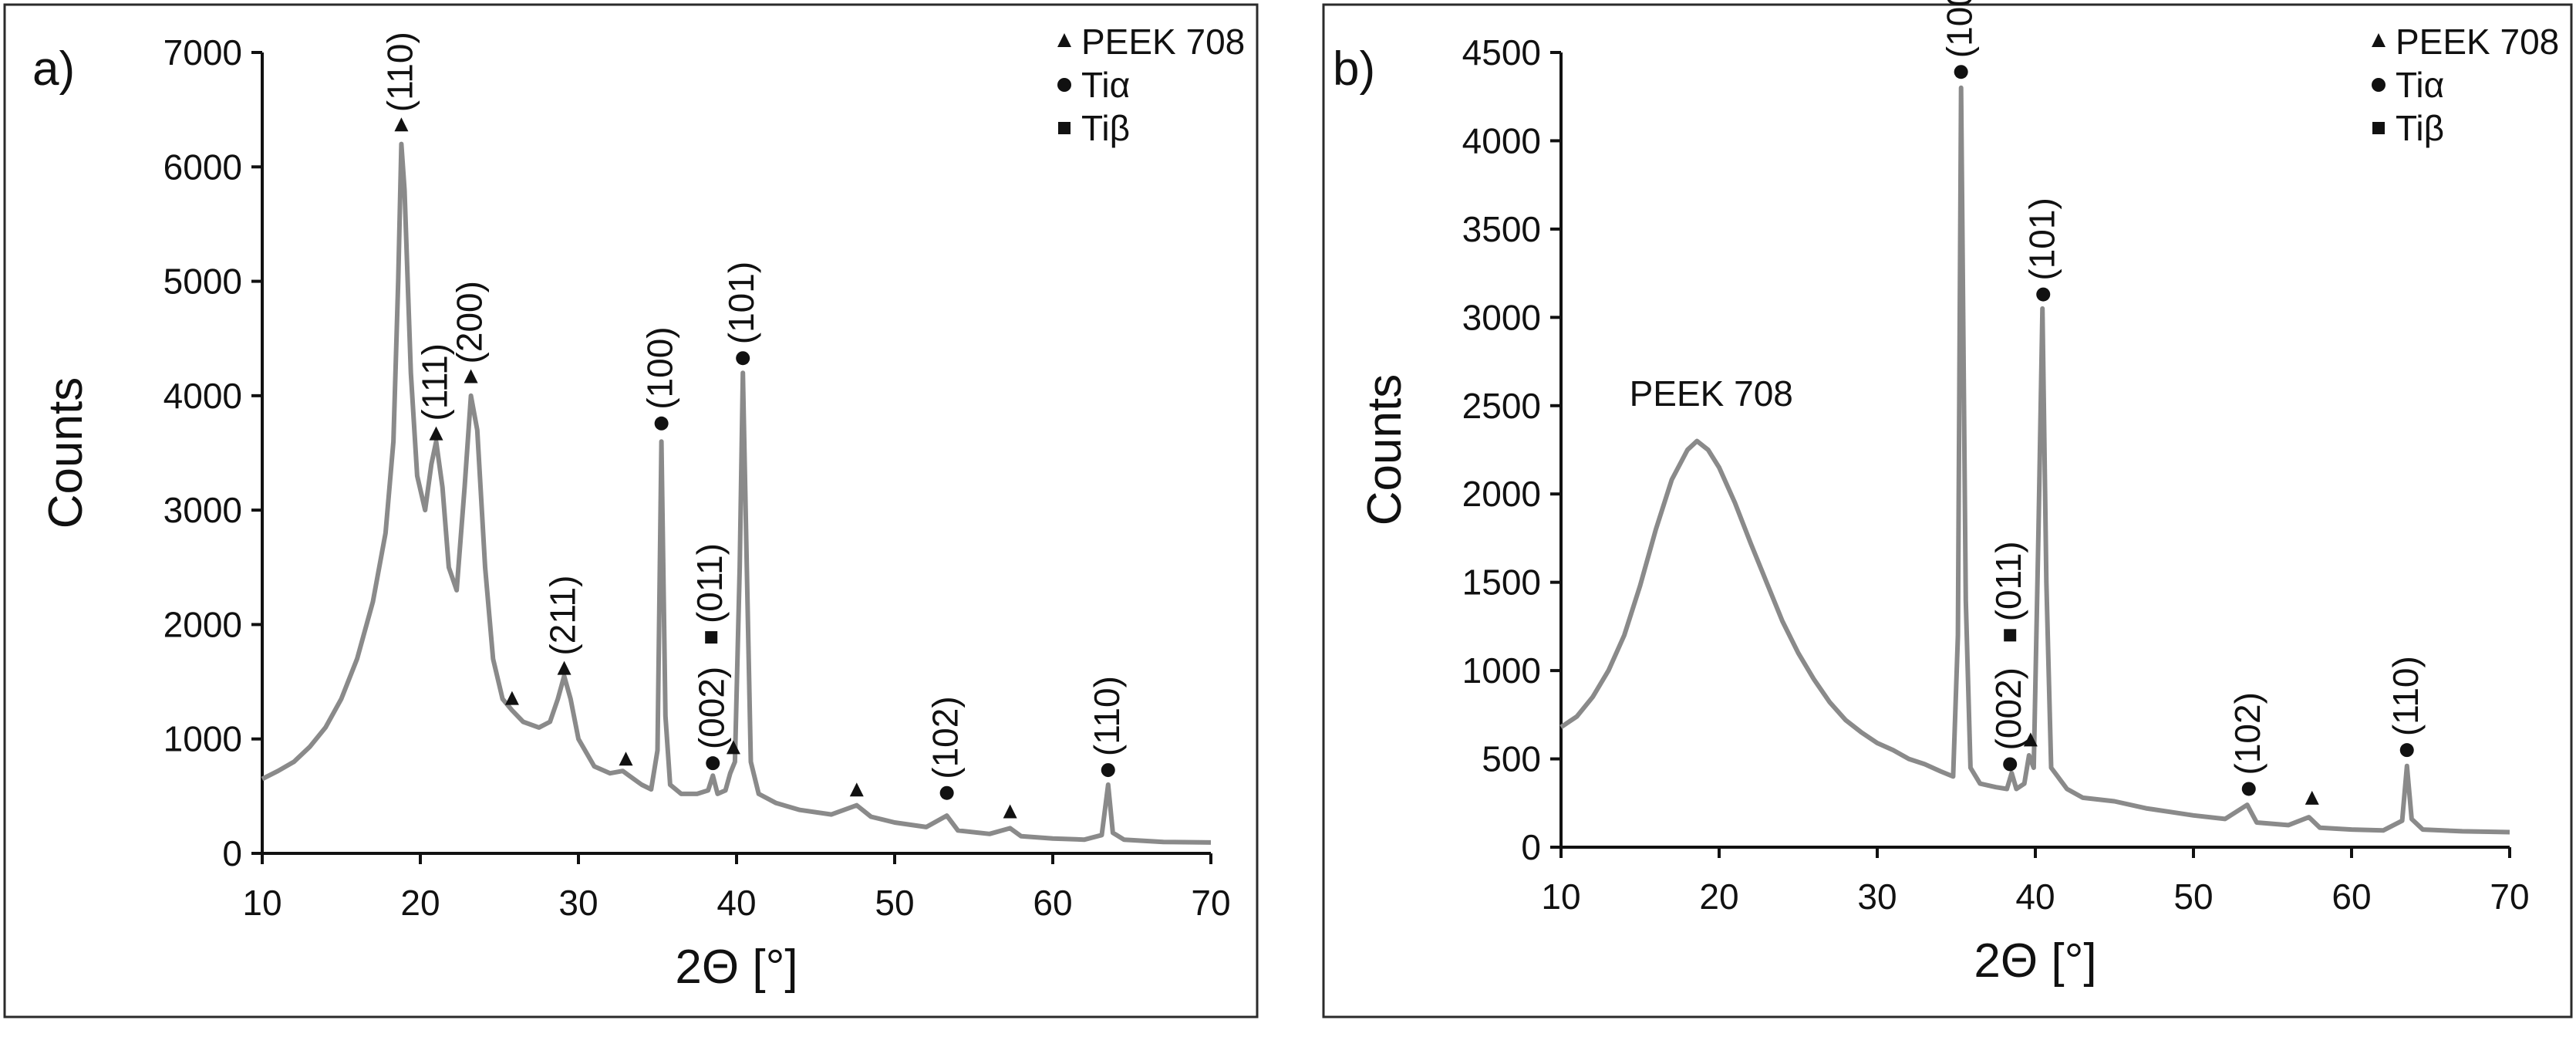 The height and width of the screenshot is (1037, 2576). Describe the element at coordinates (1501, 406) in the screenshot. I see `y-tick-label: 2500` at that location.